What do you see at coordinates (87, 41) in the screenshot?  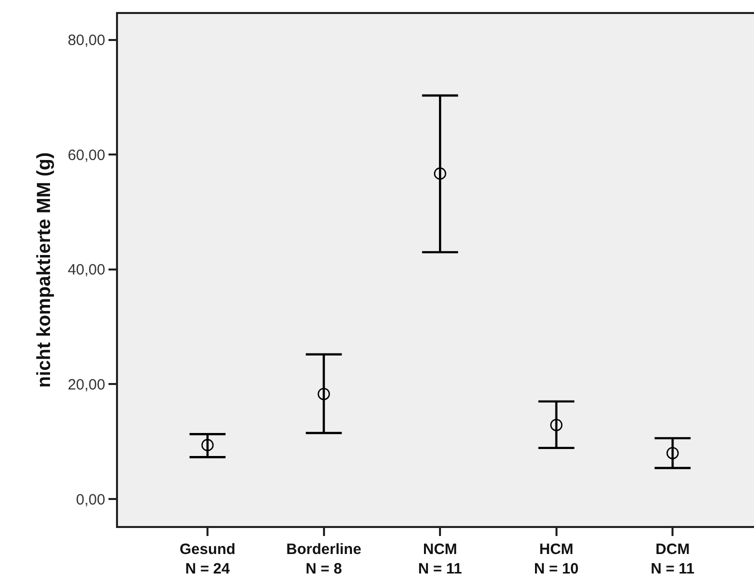 I see `y-tick-label: 80,00` at bounding box center [87, 41].